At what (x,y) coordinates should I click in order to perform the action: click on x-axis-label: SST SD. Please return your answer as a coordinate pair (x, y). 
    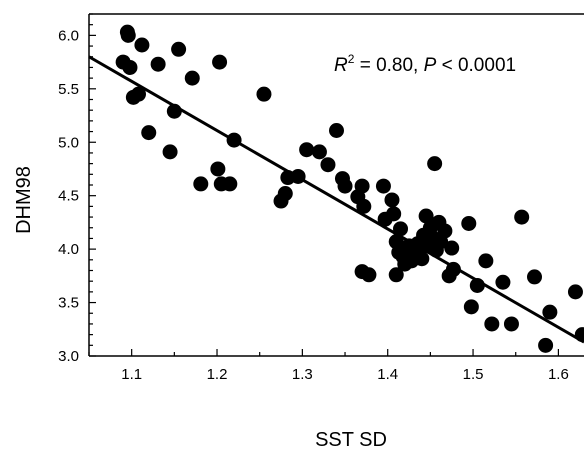
    Looking at the image, I should click on (351, 440).